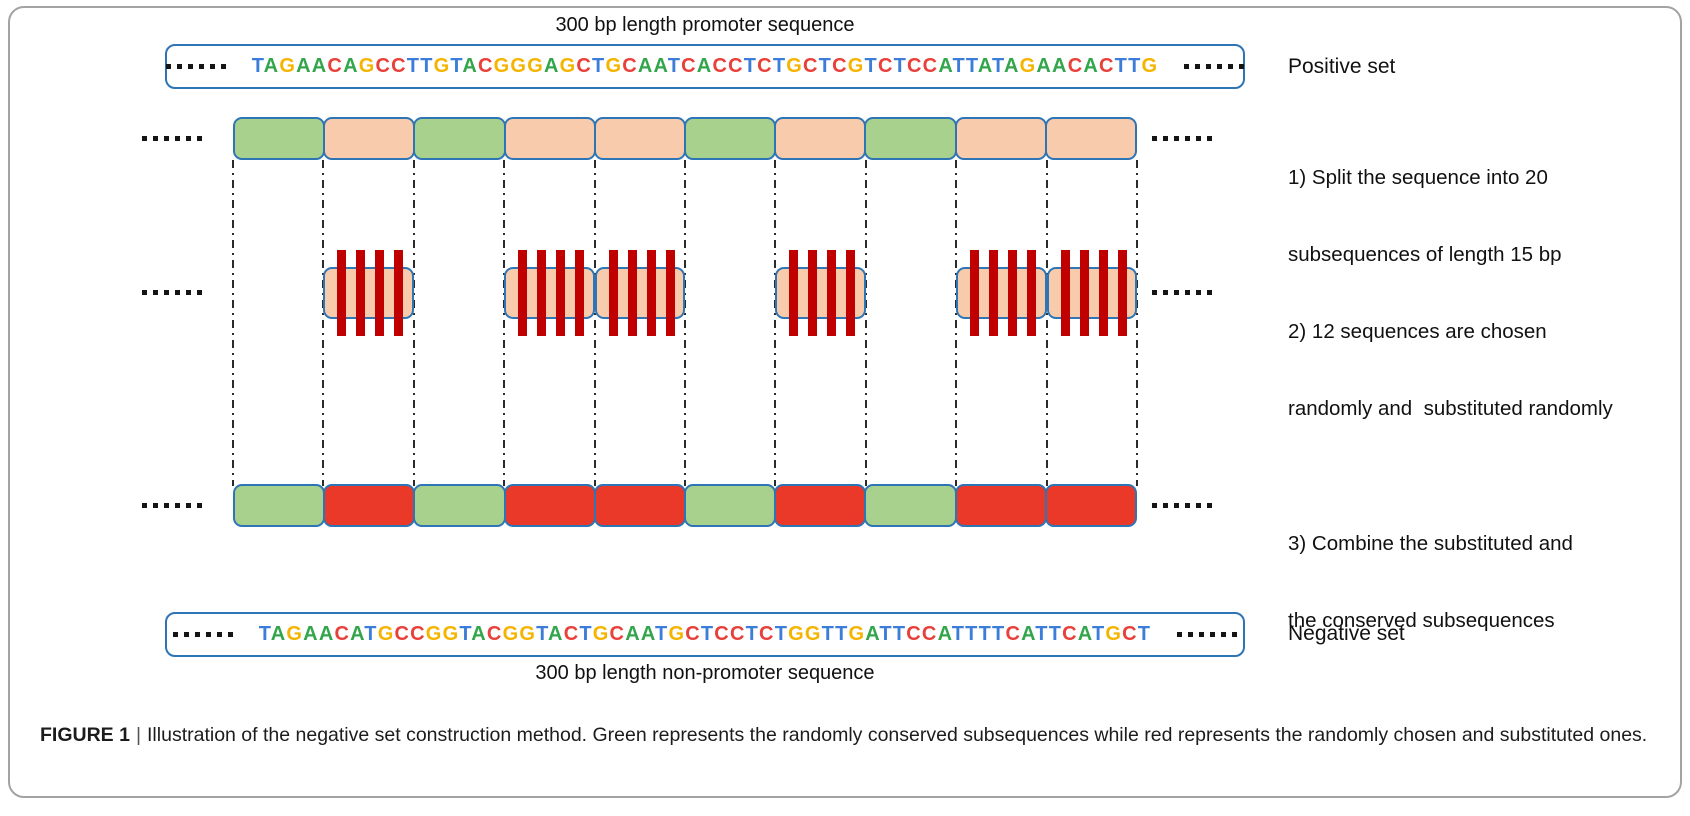  I want to click on substituted-box, so click(1091, 293).